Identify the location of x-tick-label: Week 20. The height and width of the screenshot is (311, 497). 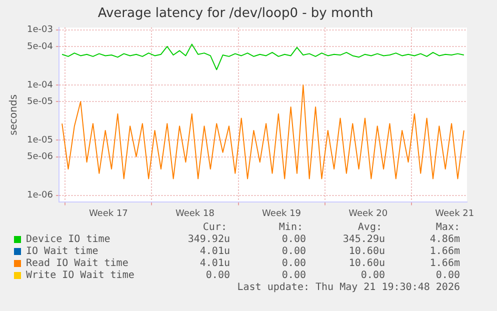
(368, 213).